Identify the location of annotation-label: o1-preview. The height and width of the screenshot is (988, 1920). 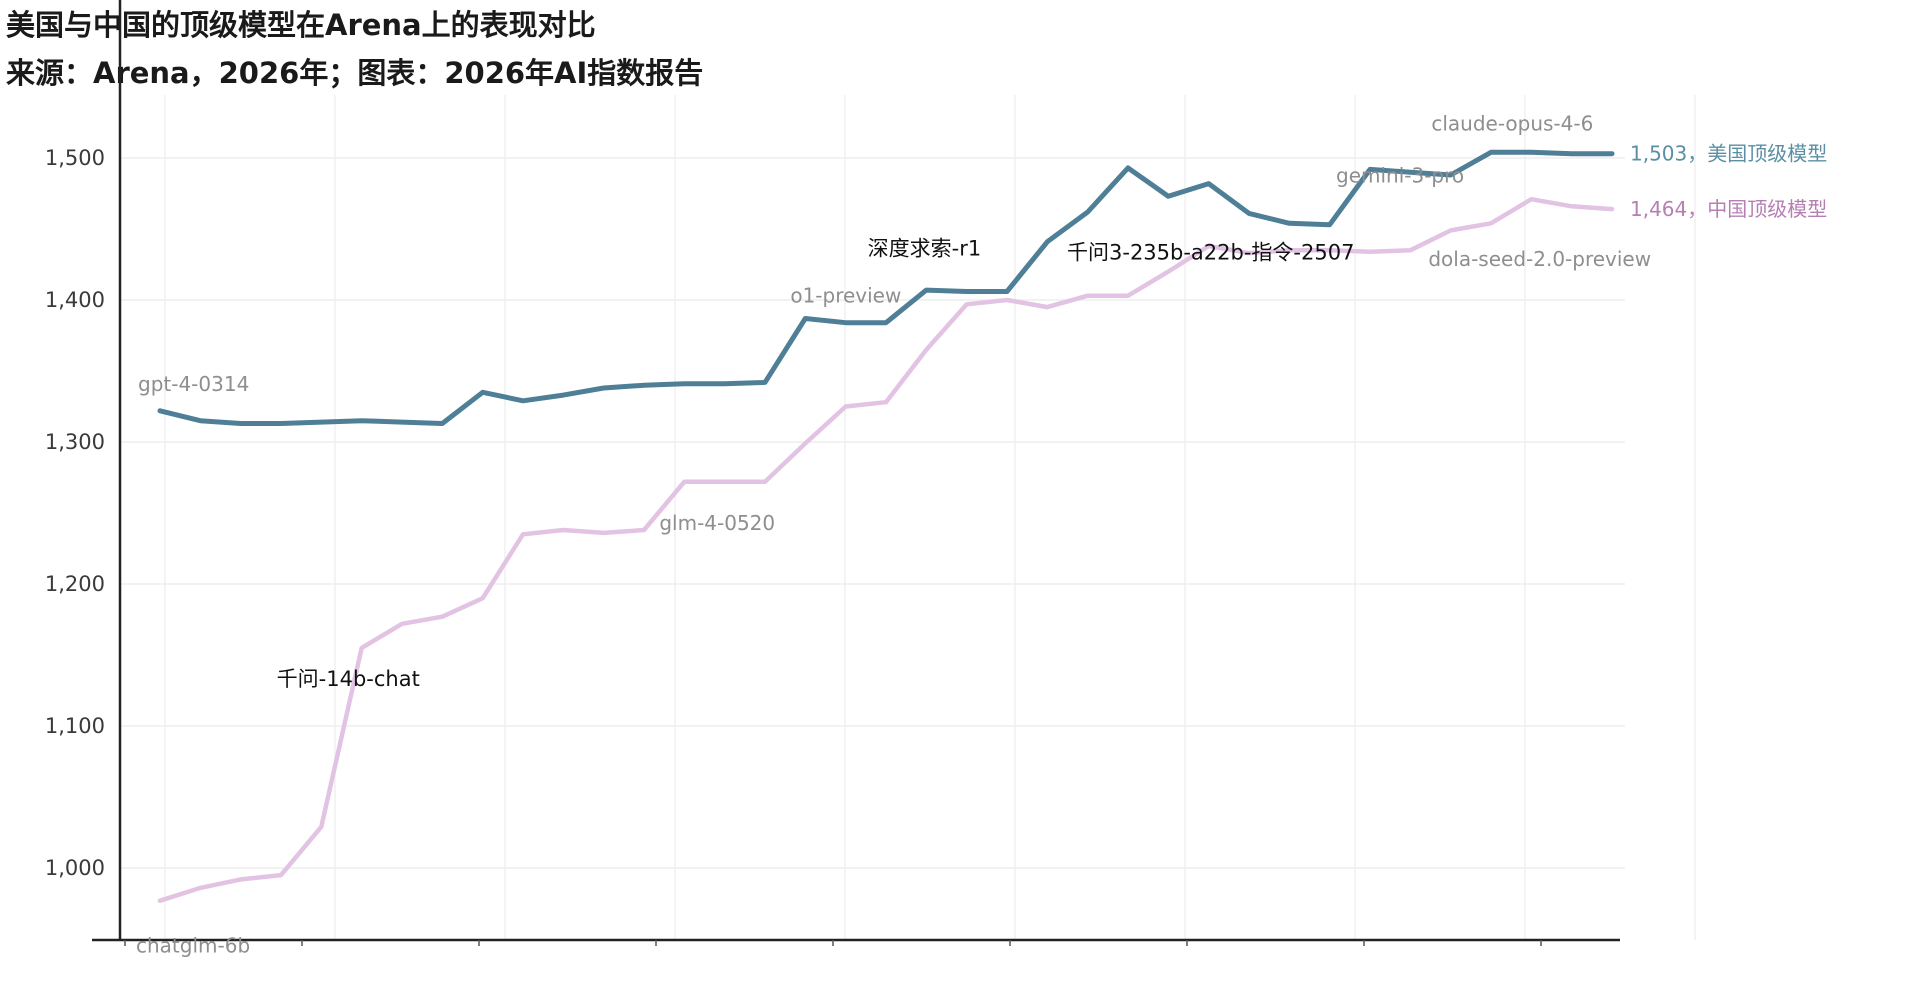
(845, 295).